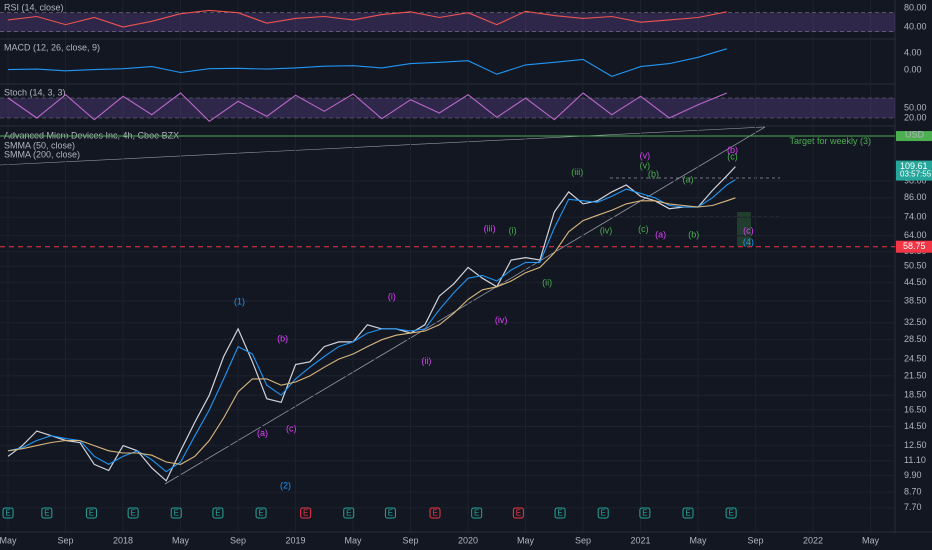  What do you see at coordinates (915, 426) in the screenshot?
I see `y-tick-label: 14.50` at bounding box center [915, 426].